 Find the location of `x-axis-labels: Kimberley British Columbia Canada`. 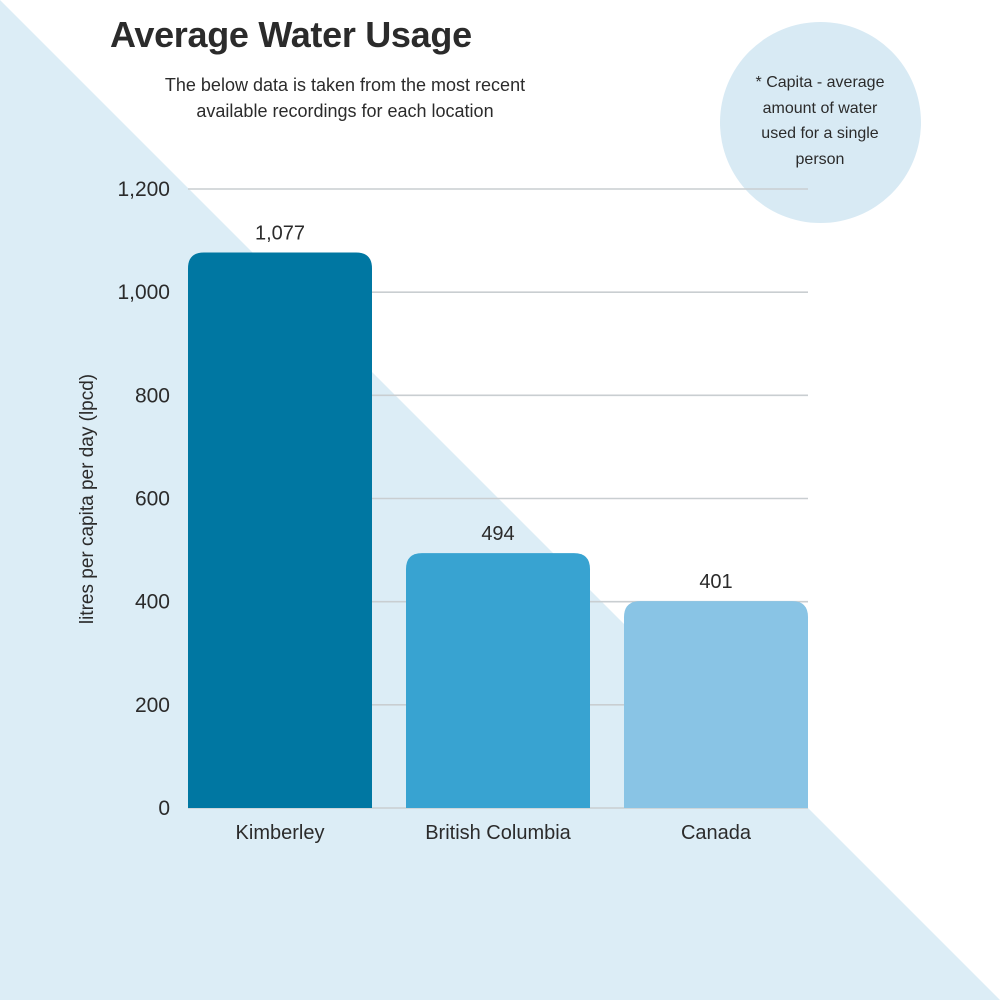

x-axis-labels: Kimberley British Columbia Canada is located at coordinates (494, 833).